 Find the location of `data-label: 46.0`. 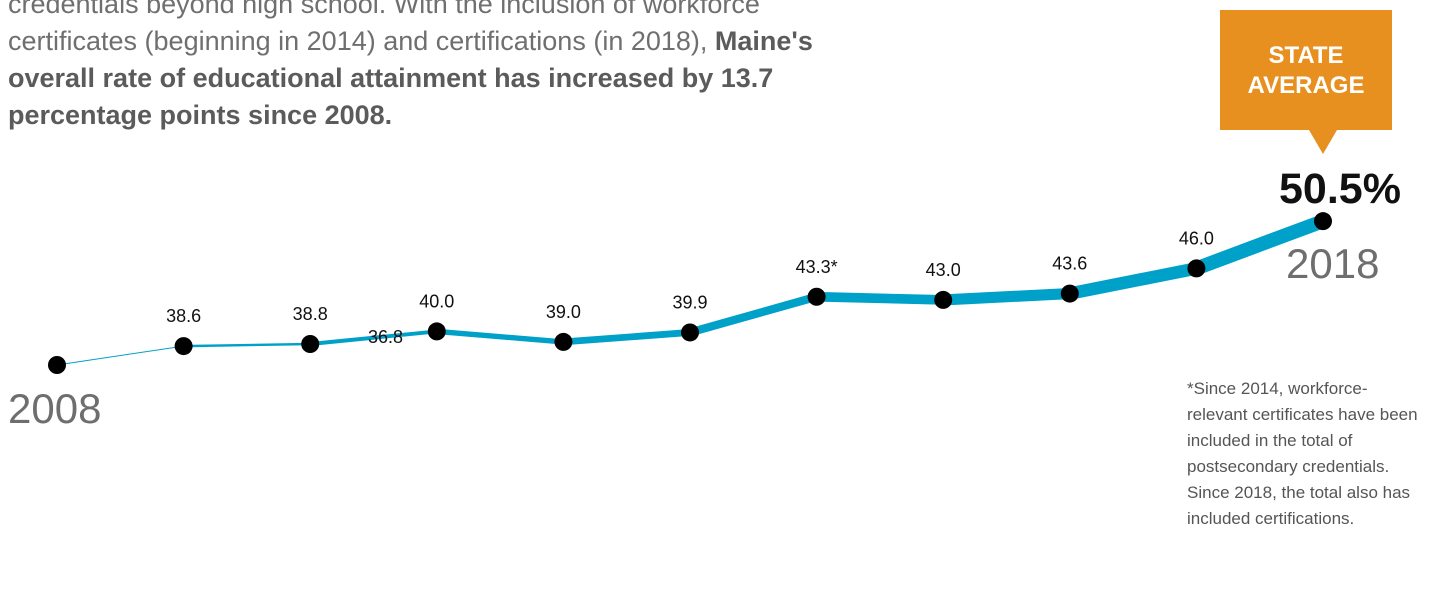

data-label: 46.0 is located at coordinates (1196, 238).